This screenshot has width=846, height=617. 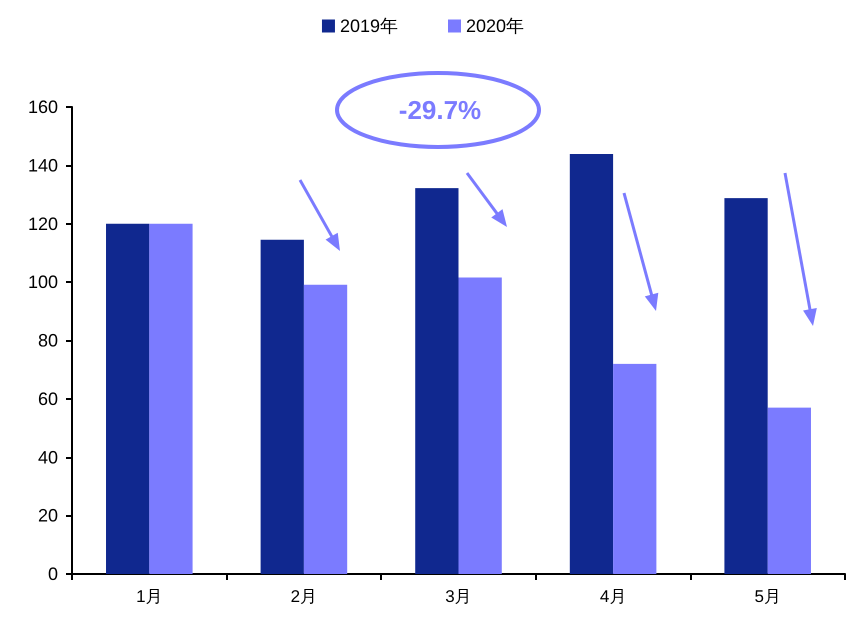 What do you see at coordinates (495, 26) in the screenshot?
I see `legend-label: 2020年` at bounding box center [495, 26].